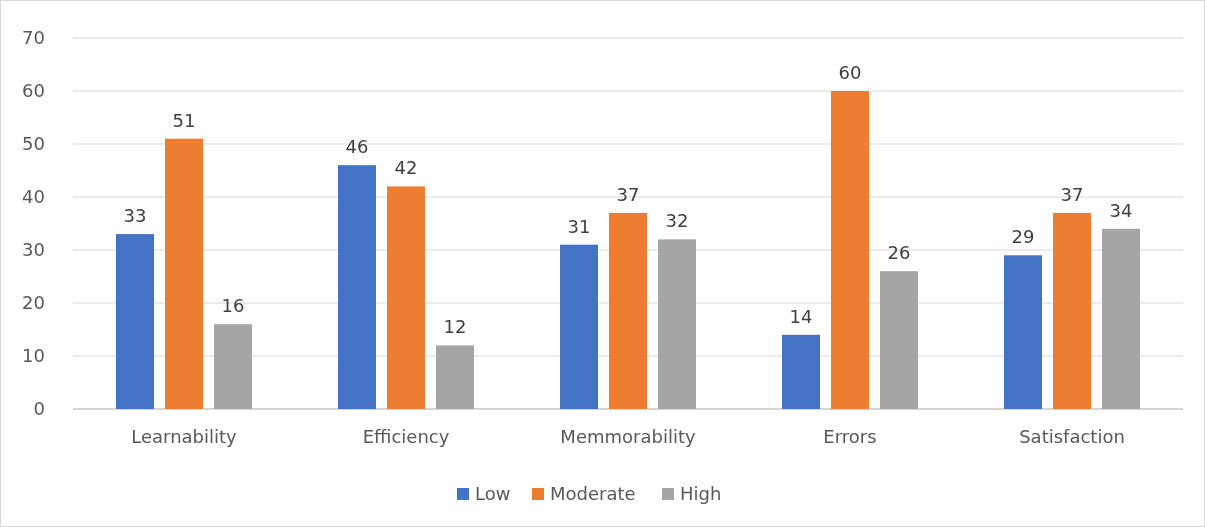 The width and height of the screenshot is (1205, 527). Describe the element at coordinates (579, 226) in the screenshot. I see `data-label: 31` at that location.